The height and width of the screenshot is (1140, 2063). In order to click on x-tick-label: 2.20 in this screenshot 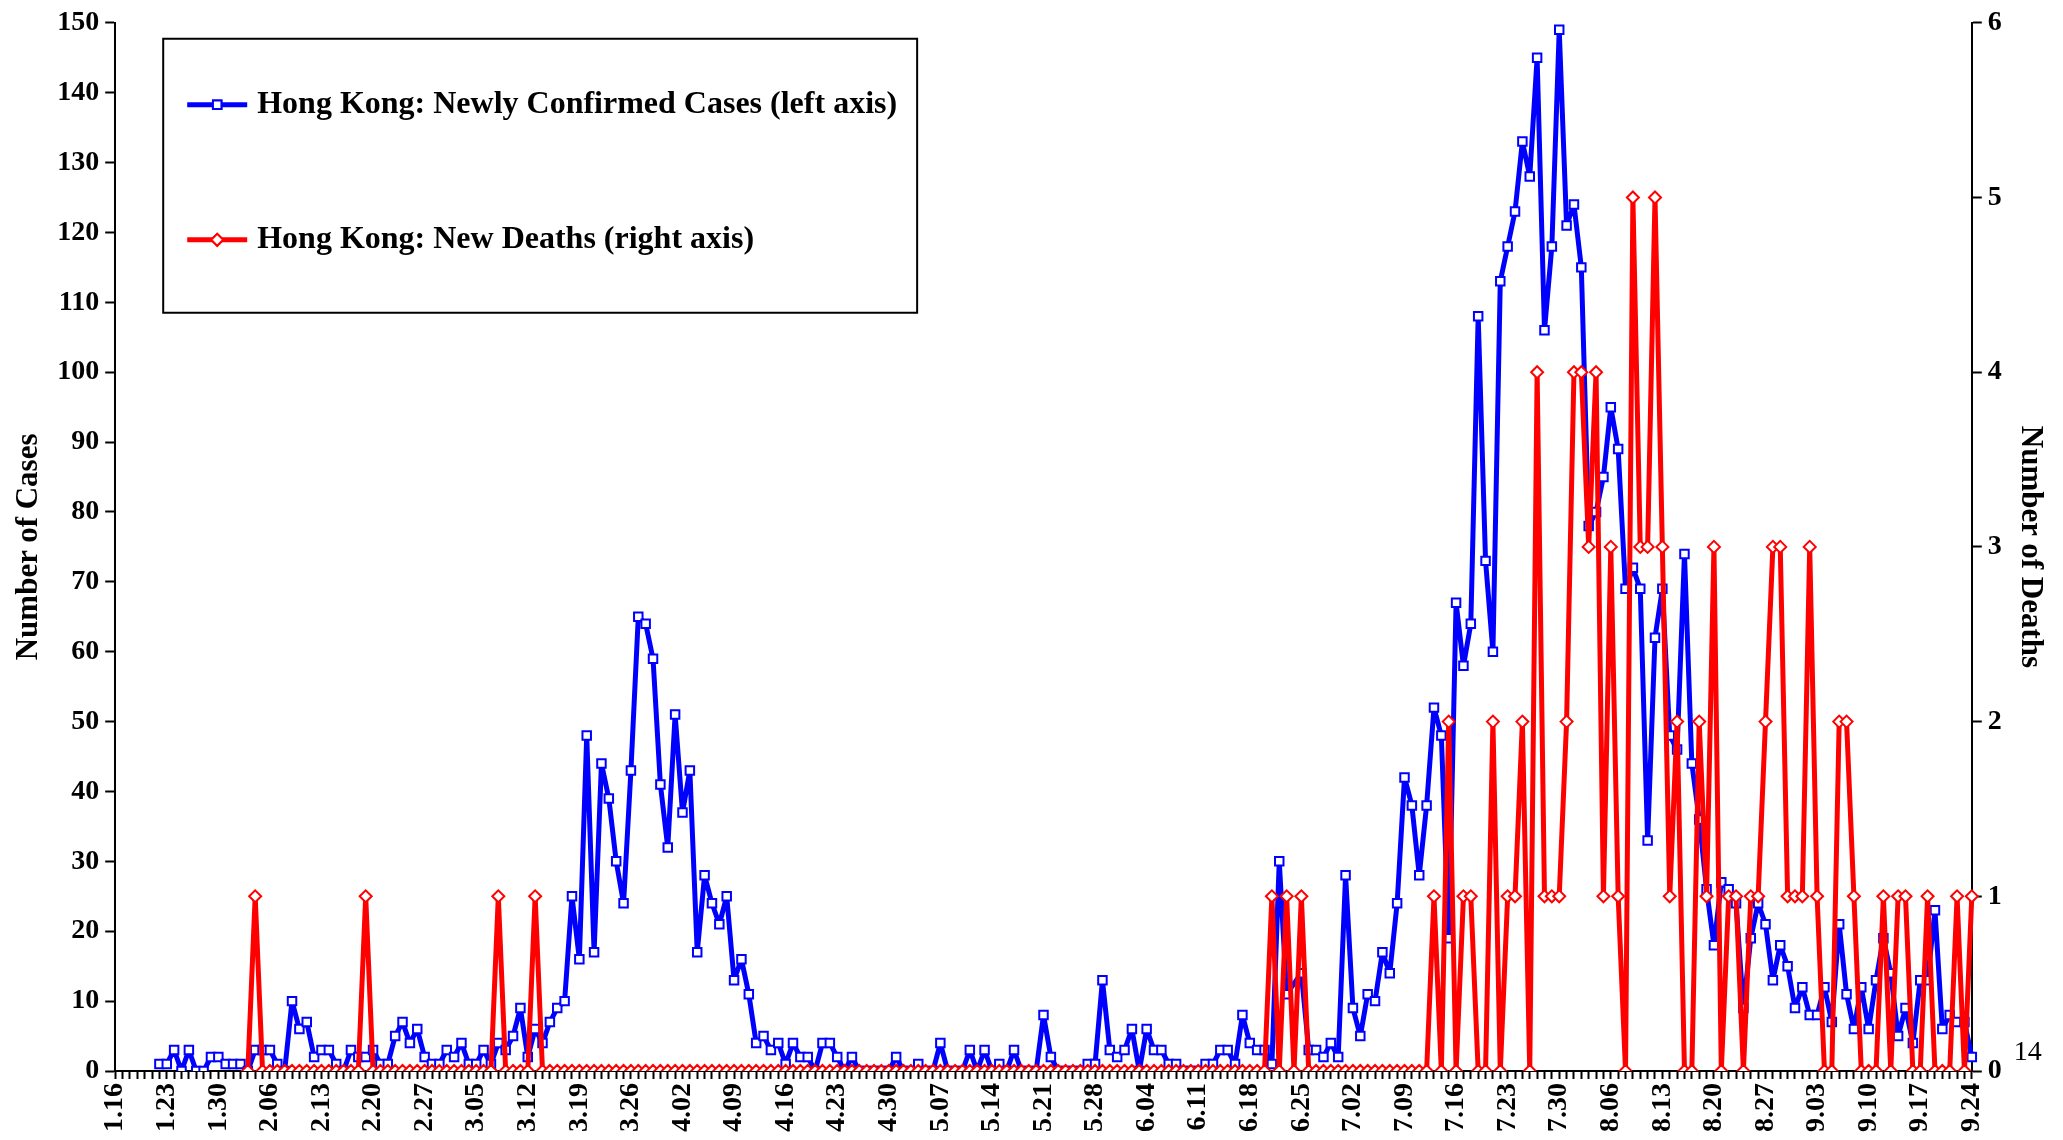, I will do `click(371, 1107)`.